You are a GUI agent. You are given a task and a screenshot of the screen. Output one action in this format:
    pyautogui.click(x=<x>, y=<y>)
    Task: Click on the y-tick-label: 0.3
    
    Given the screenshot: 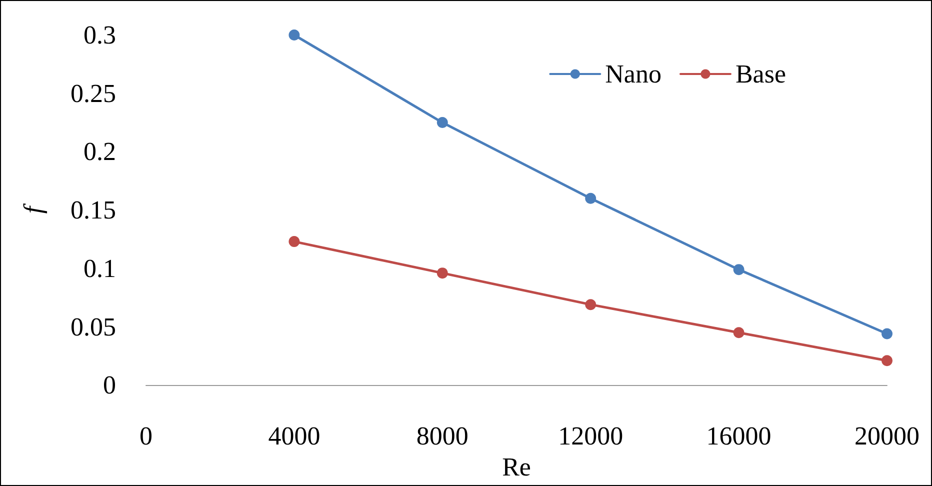 What is the action you would take?
    pyautogui.click(x=100, y=35)
    